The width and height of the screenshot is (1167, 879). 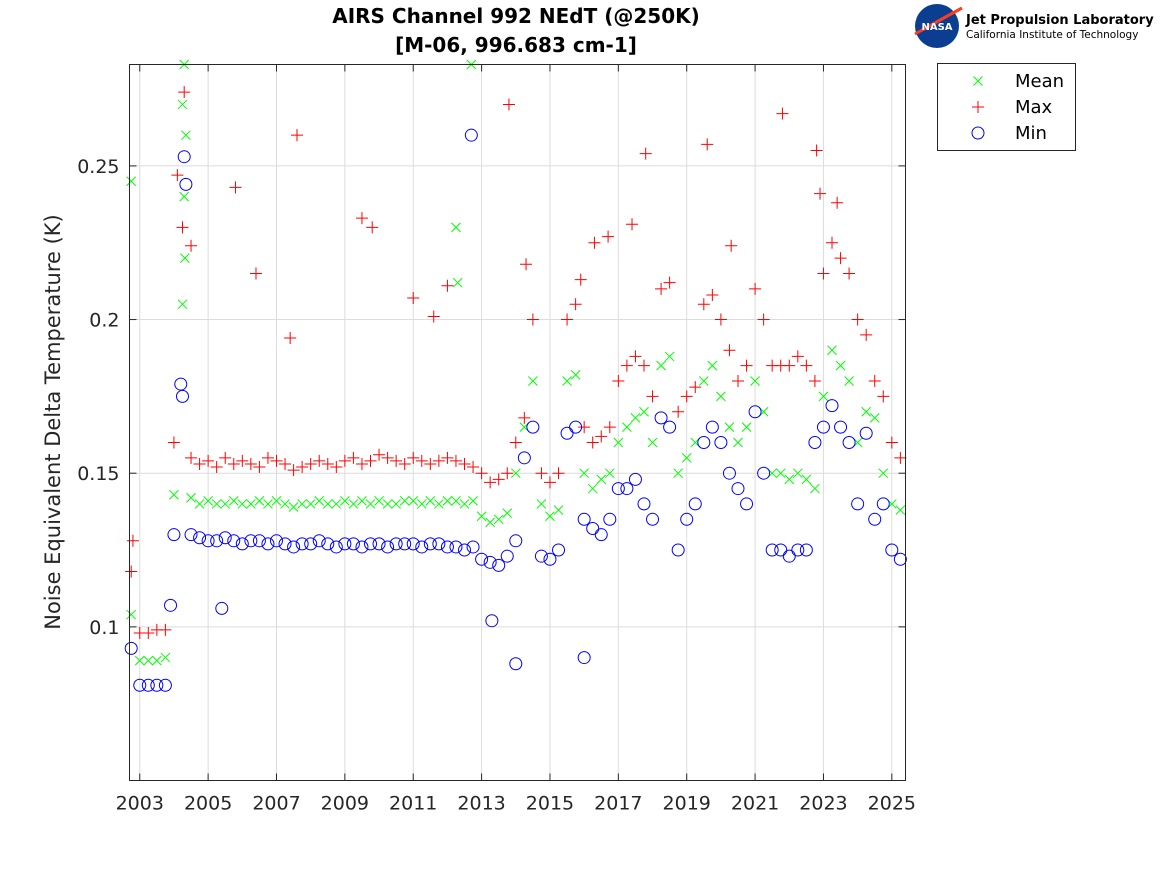 What do you see at coordinates (618, 804) in the screenshot?
I see `x-tick-label: 2017` at bounding box center [618, 804].